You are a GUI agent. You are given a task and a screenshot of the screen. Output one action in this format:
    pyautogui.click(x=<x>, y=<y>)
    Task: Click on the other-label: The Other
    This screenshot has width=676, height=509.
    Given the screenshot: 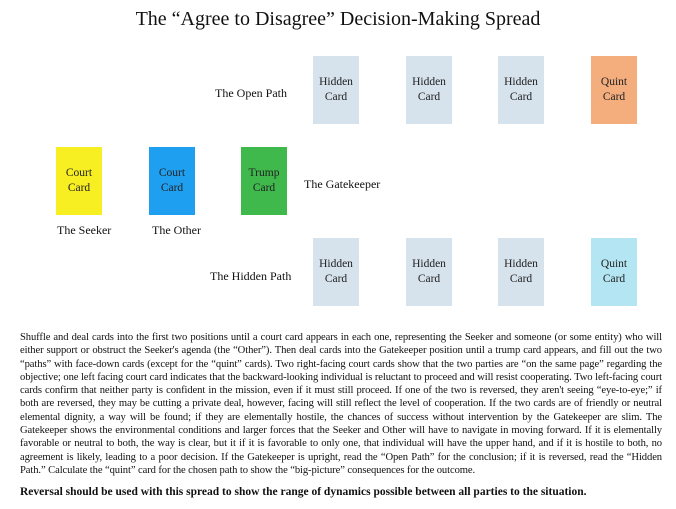 What is the action you would take?
    pyautogui.click(x=176, y=230)
    